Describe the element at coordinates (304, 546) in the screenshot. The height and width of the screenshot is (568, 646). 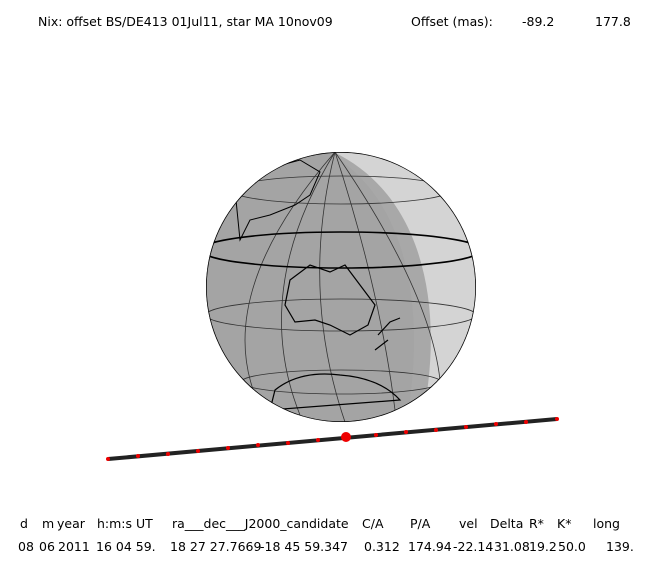
I see `cell: -18 45 59.347` at that location.